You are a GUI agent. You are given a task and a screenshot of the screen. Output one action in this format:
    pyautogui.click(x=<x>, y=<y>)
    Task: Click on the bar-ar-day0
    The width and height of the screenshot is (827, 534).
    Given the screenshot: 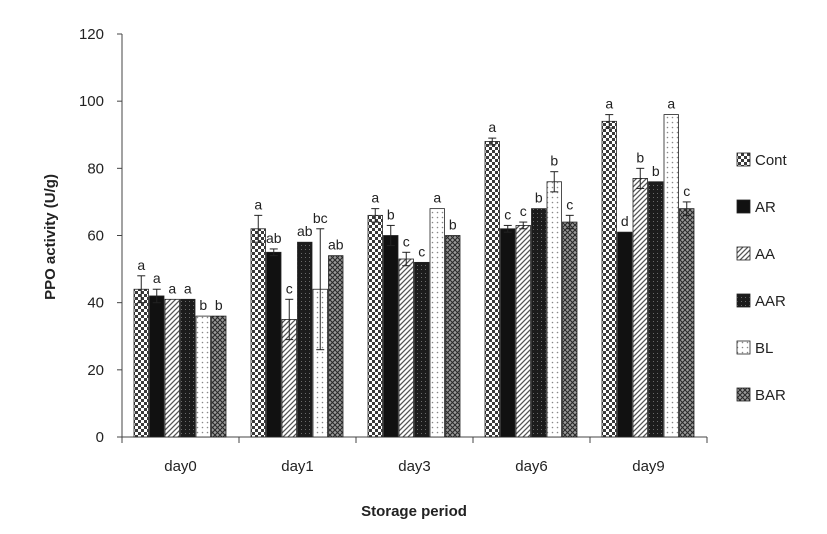 What is the action you would take?
    pyautogui.click(x=157, y=366)
    